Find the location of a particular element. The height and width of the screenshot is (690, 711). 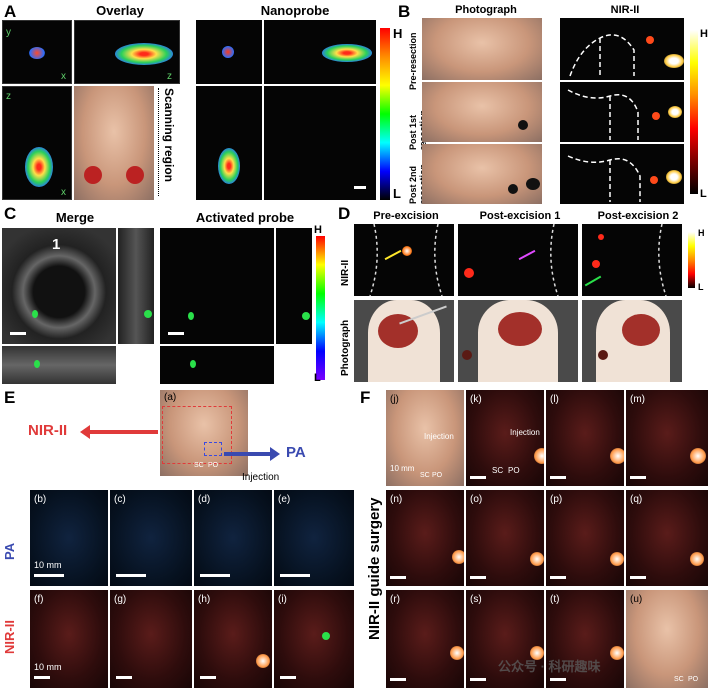

nir-label: NIR-II is located at coordinates (48, 430).